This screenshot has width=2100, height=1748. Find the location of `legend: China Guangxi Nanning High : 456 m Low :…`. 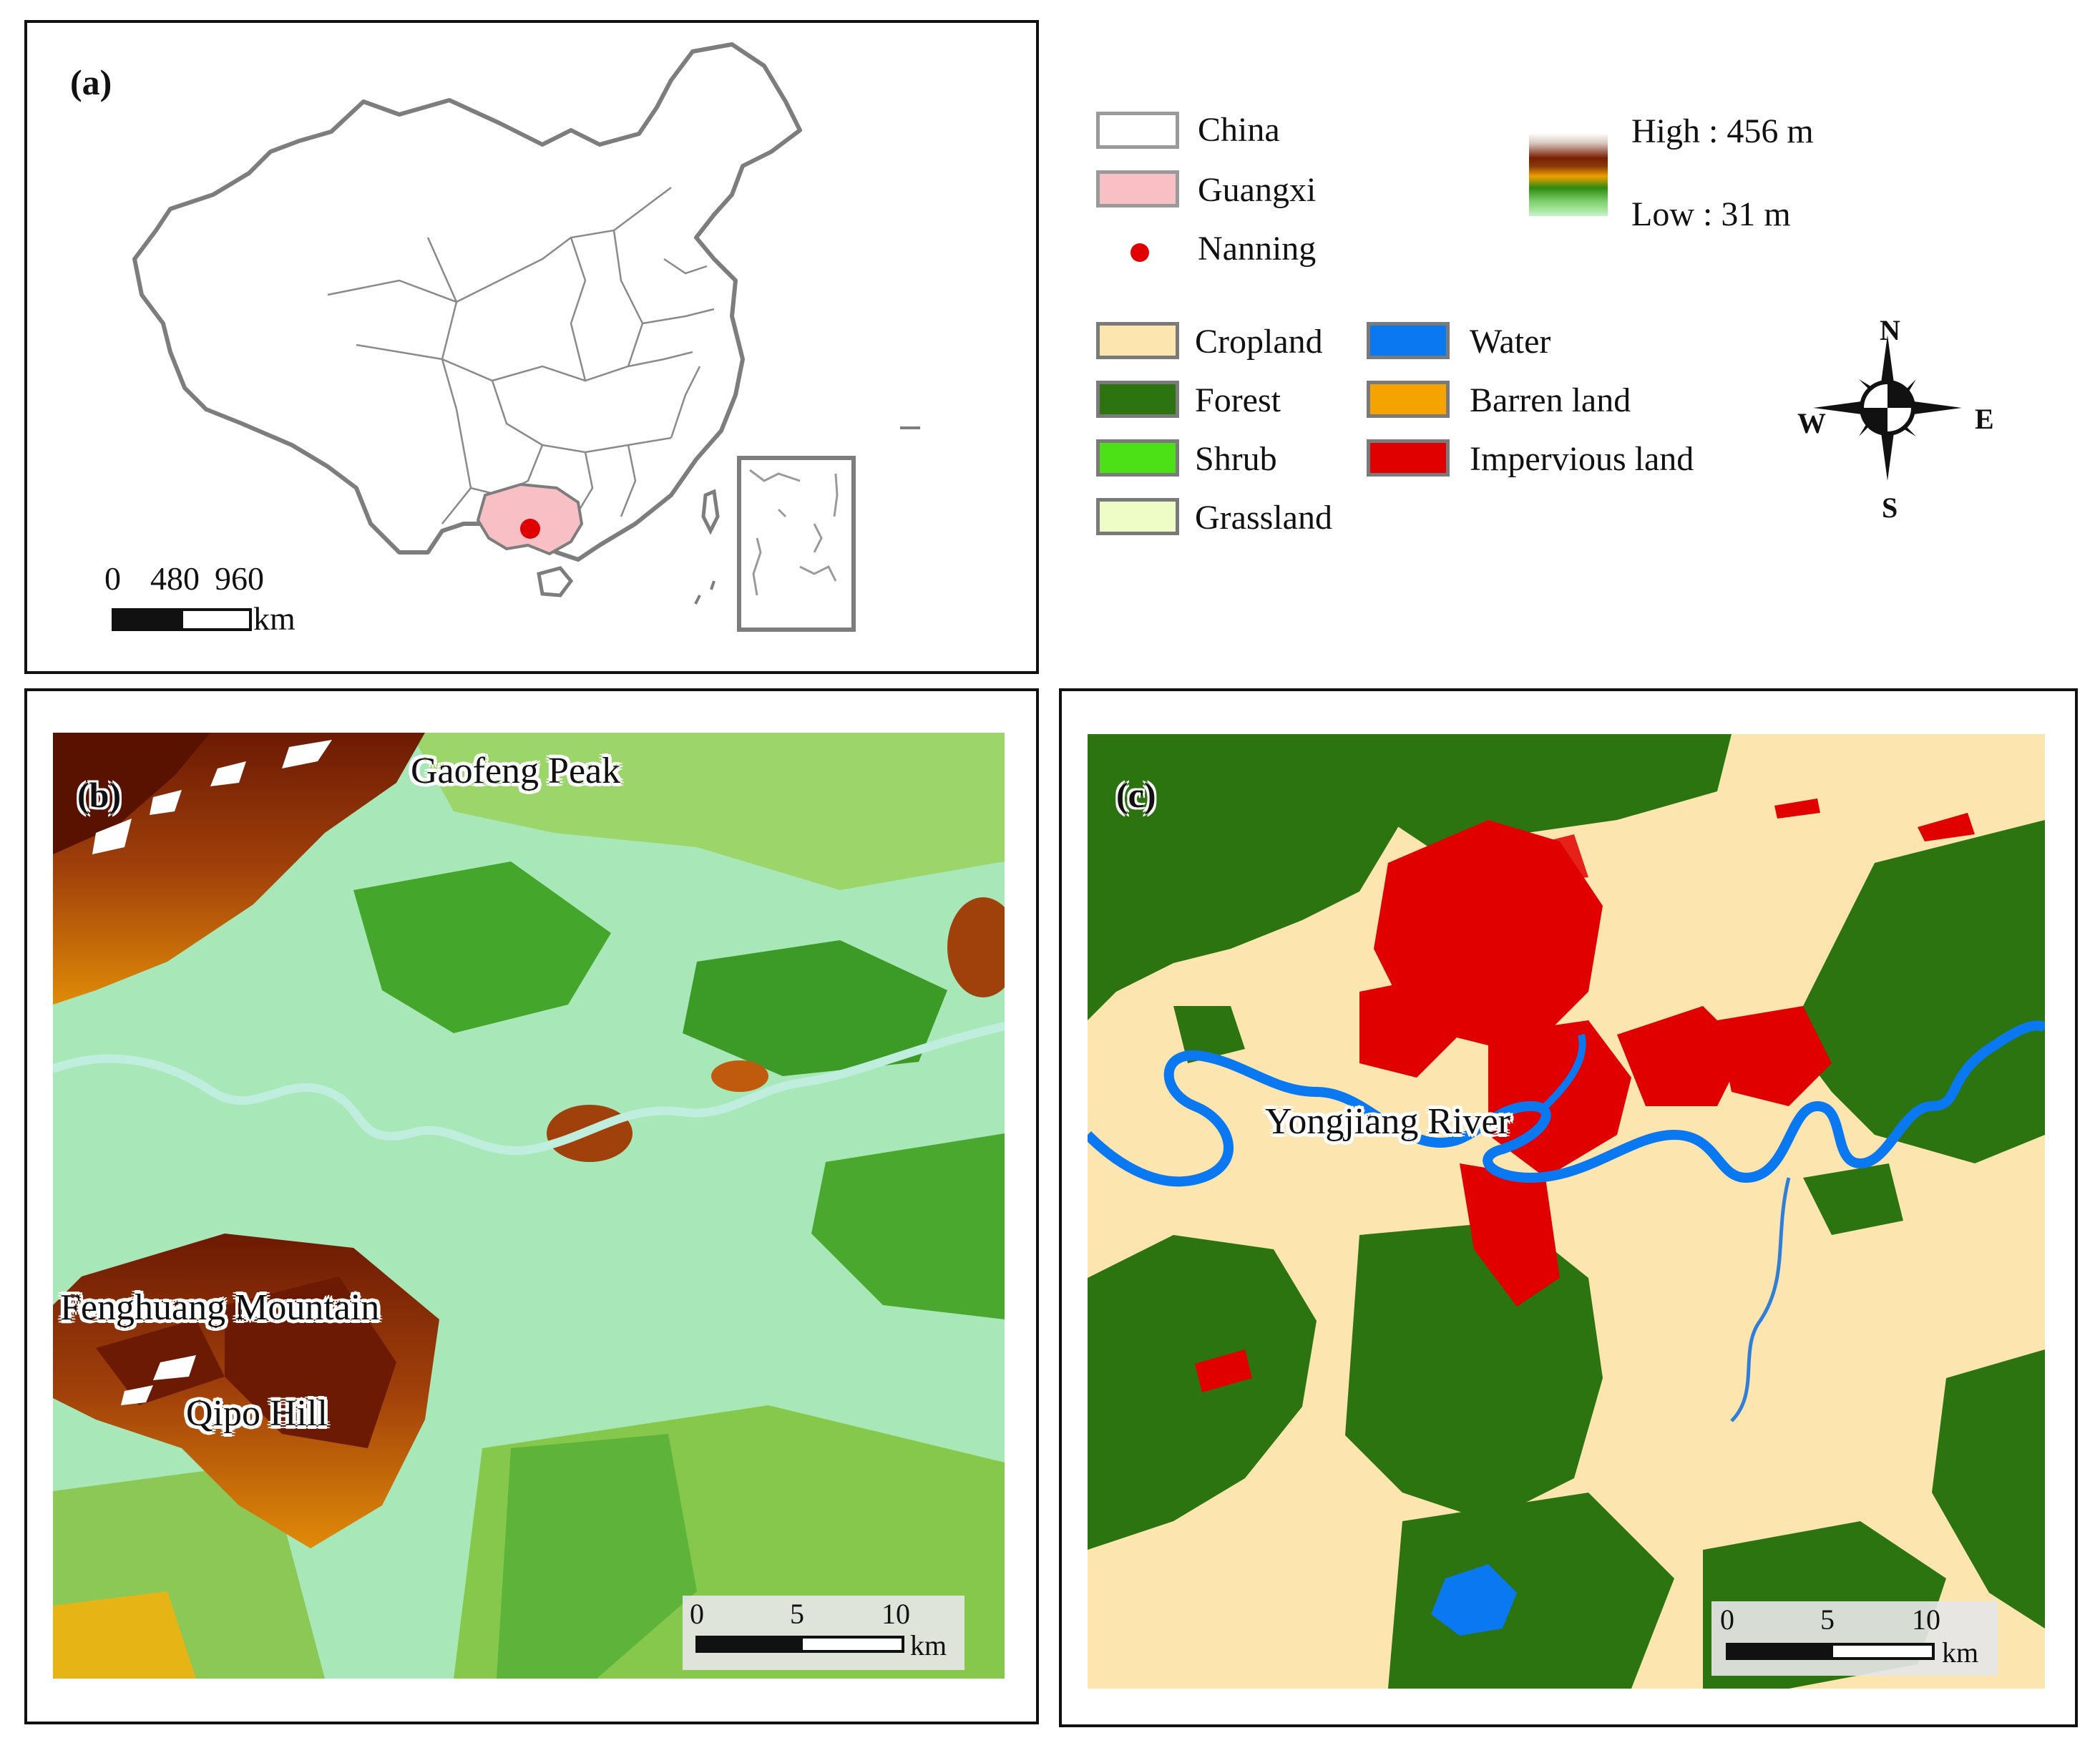

legend: China Guangxi Nanning High : 456 m Low :… is located at coordinates (1574, 329).